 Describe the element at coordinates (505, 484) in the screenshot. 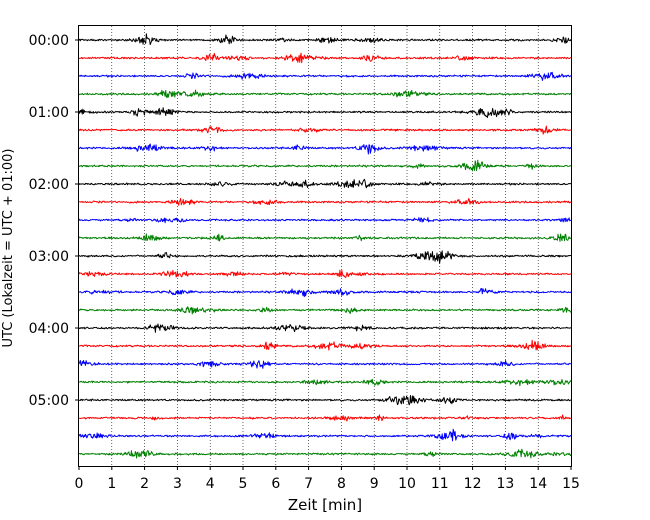

I see `x-tick-label-13: 13` at that location.